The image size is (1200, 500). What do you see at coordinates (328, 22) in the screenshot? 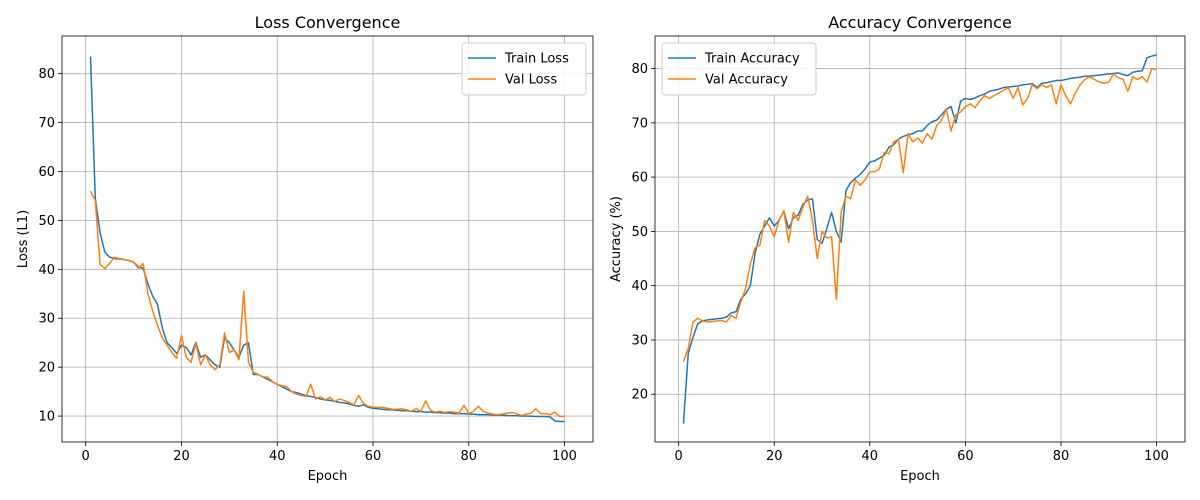
I see `chart-title: Loss Convergence` at bounding box center [328, 22].